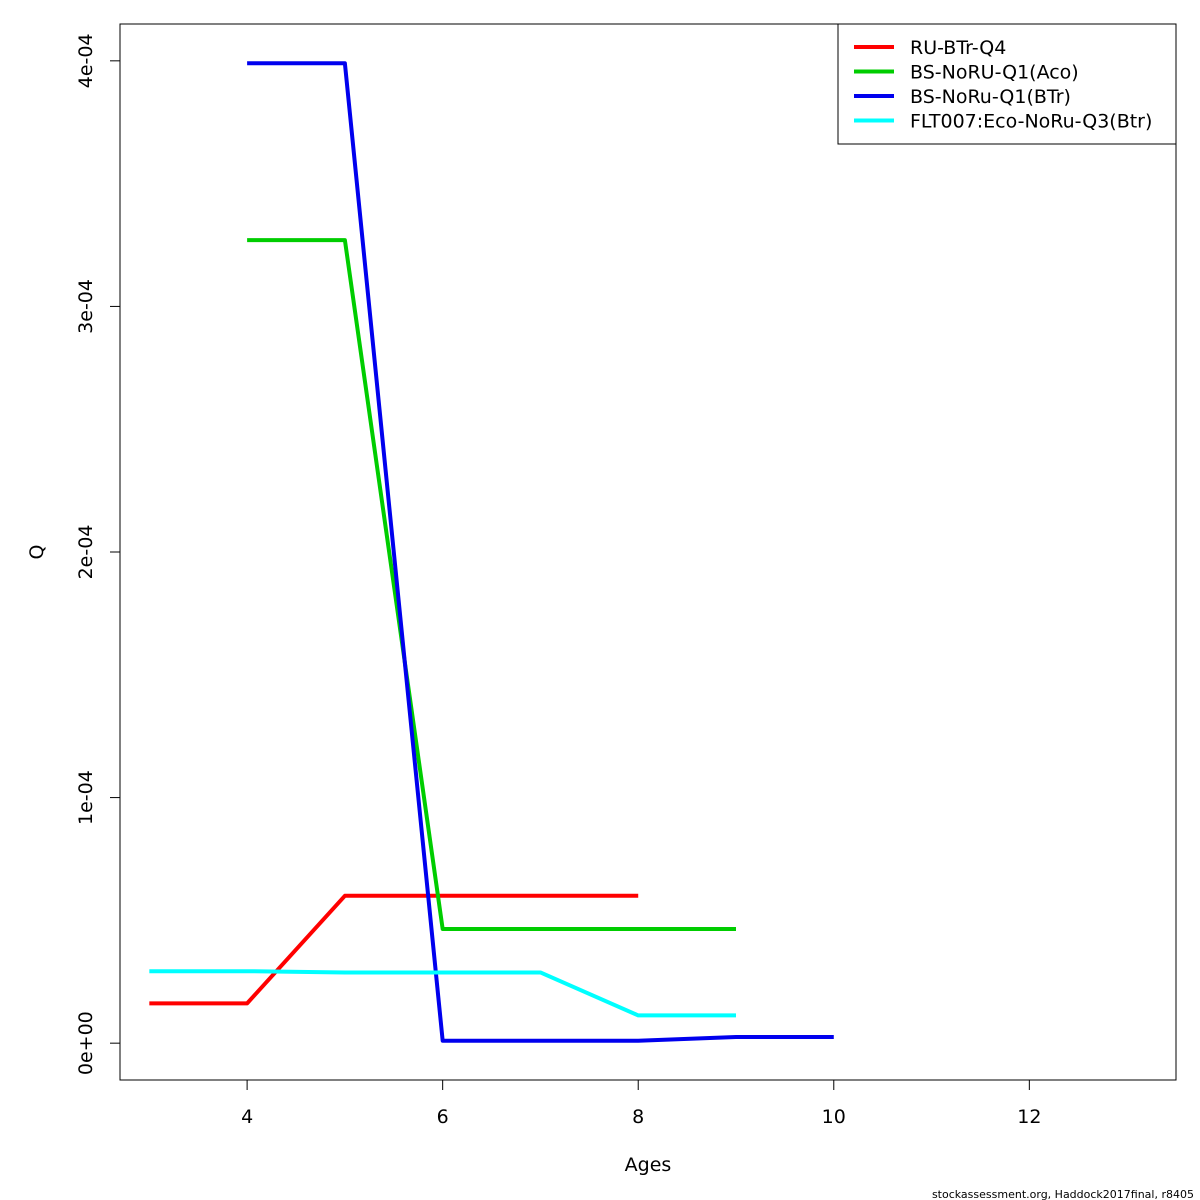 This screenshot has height=1200, width=1200. What do you see at coordinates (247, 1117) in the screenshot?
I see `x-tick-label: 4` at bounding box center [247, 1117].